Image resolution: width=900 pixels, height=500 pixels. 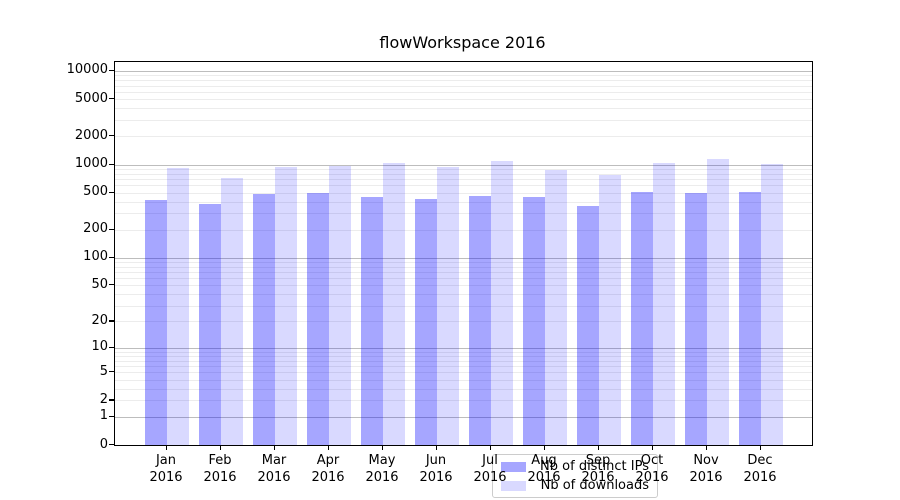 I want to click on x-tick-label: Dec 2016, so click(x=760, y=469).